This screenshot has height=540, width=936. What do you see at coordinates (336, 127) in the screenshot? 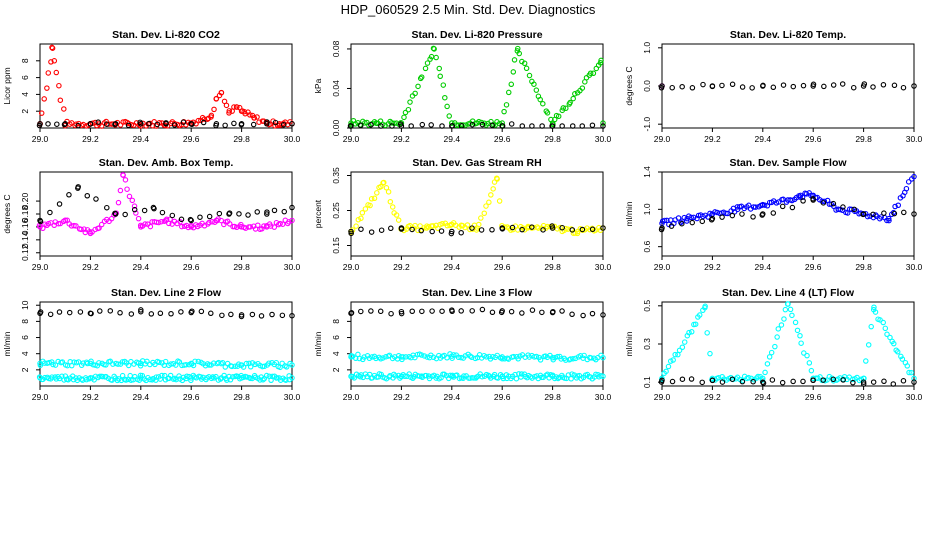
I see `y-tick-label: 0.00` at bounding box center [336, 127].